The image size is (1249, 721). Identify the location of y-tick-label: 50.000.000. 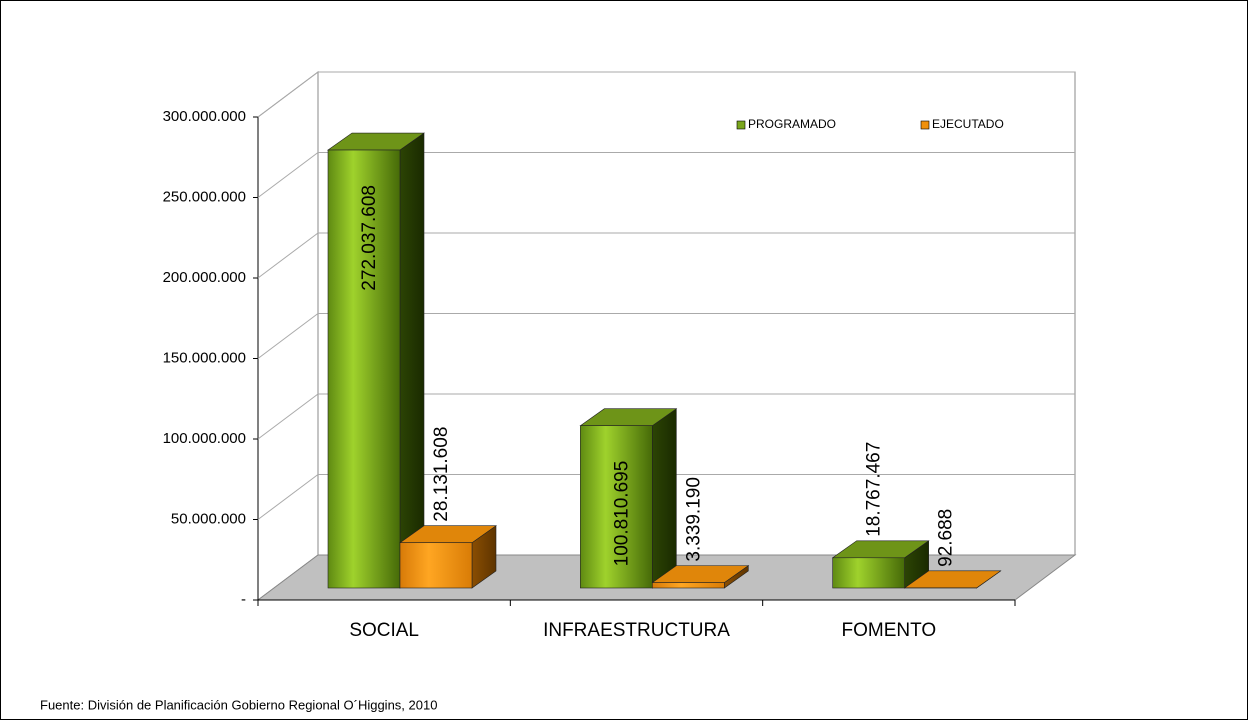
(208, 518).